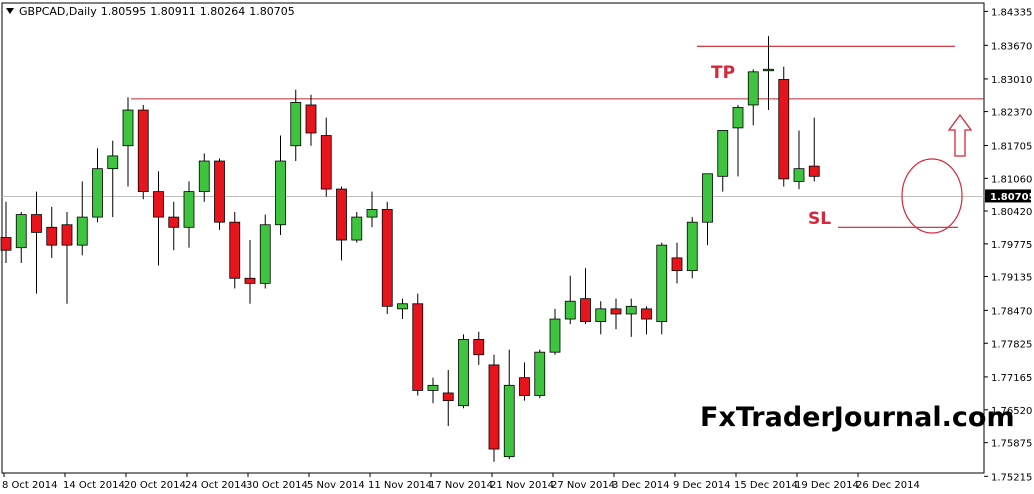 The height and width of the screenshot is (494, 1034). What do you see at coordinates (1011, 477) in the screenshot?
I see `y-tick-label: 1.75215` at bounding box center [1011, 477].